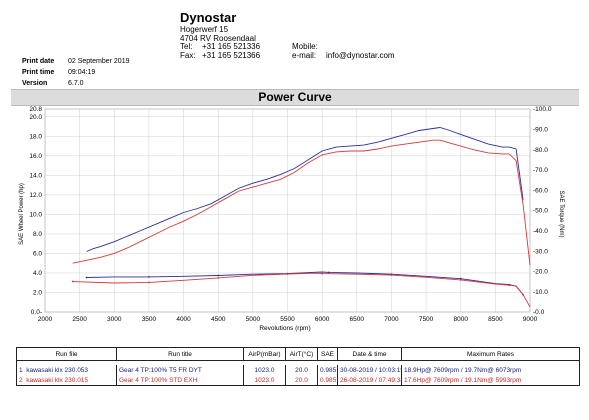  What do you see at coordinates (37, 254) in the screenshot?
I see `y-tick-label: 6.0` at bounding box center [37, 254].